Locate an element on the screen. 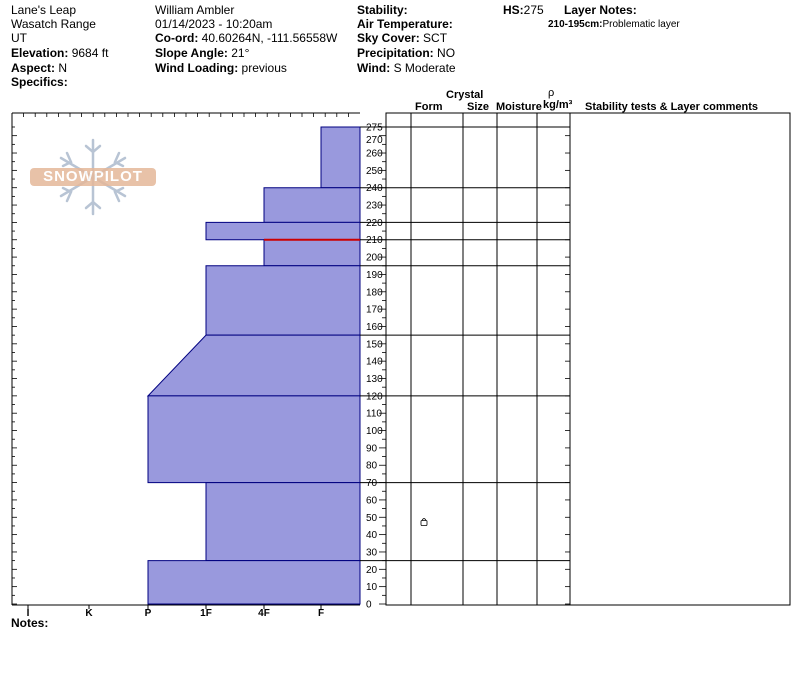  snow-height: HS:275 is located at coordinates (523, 10).